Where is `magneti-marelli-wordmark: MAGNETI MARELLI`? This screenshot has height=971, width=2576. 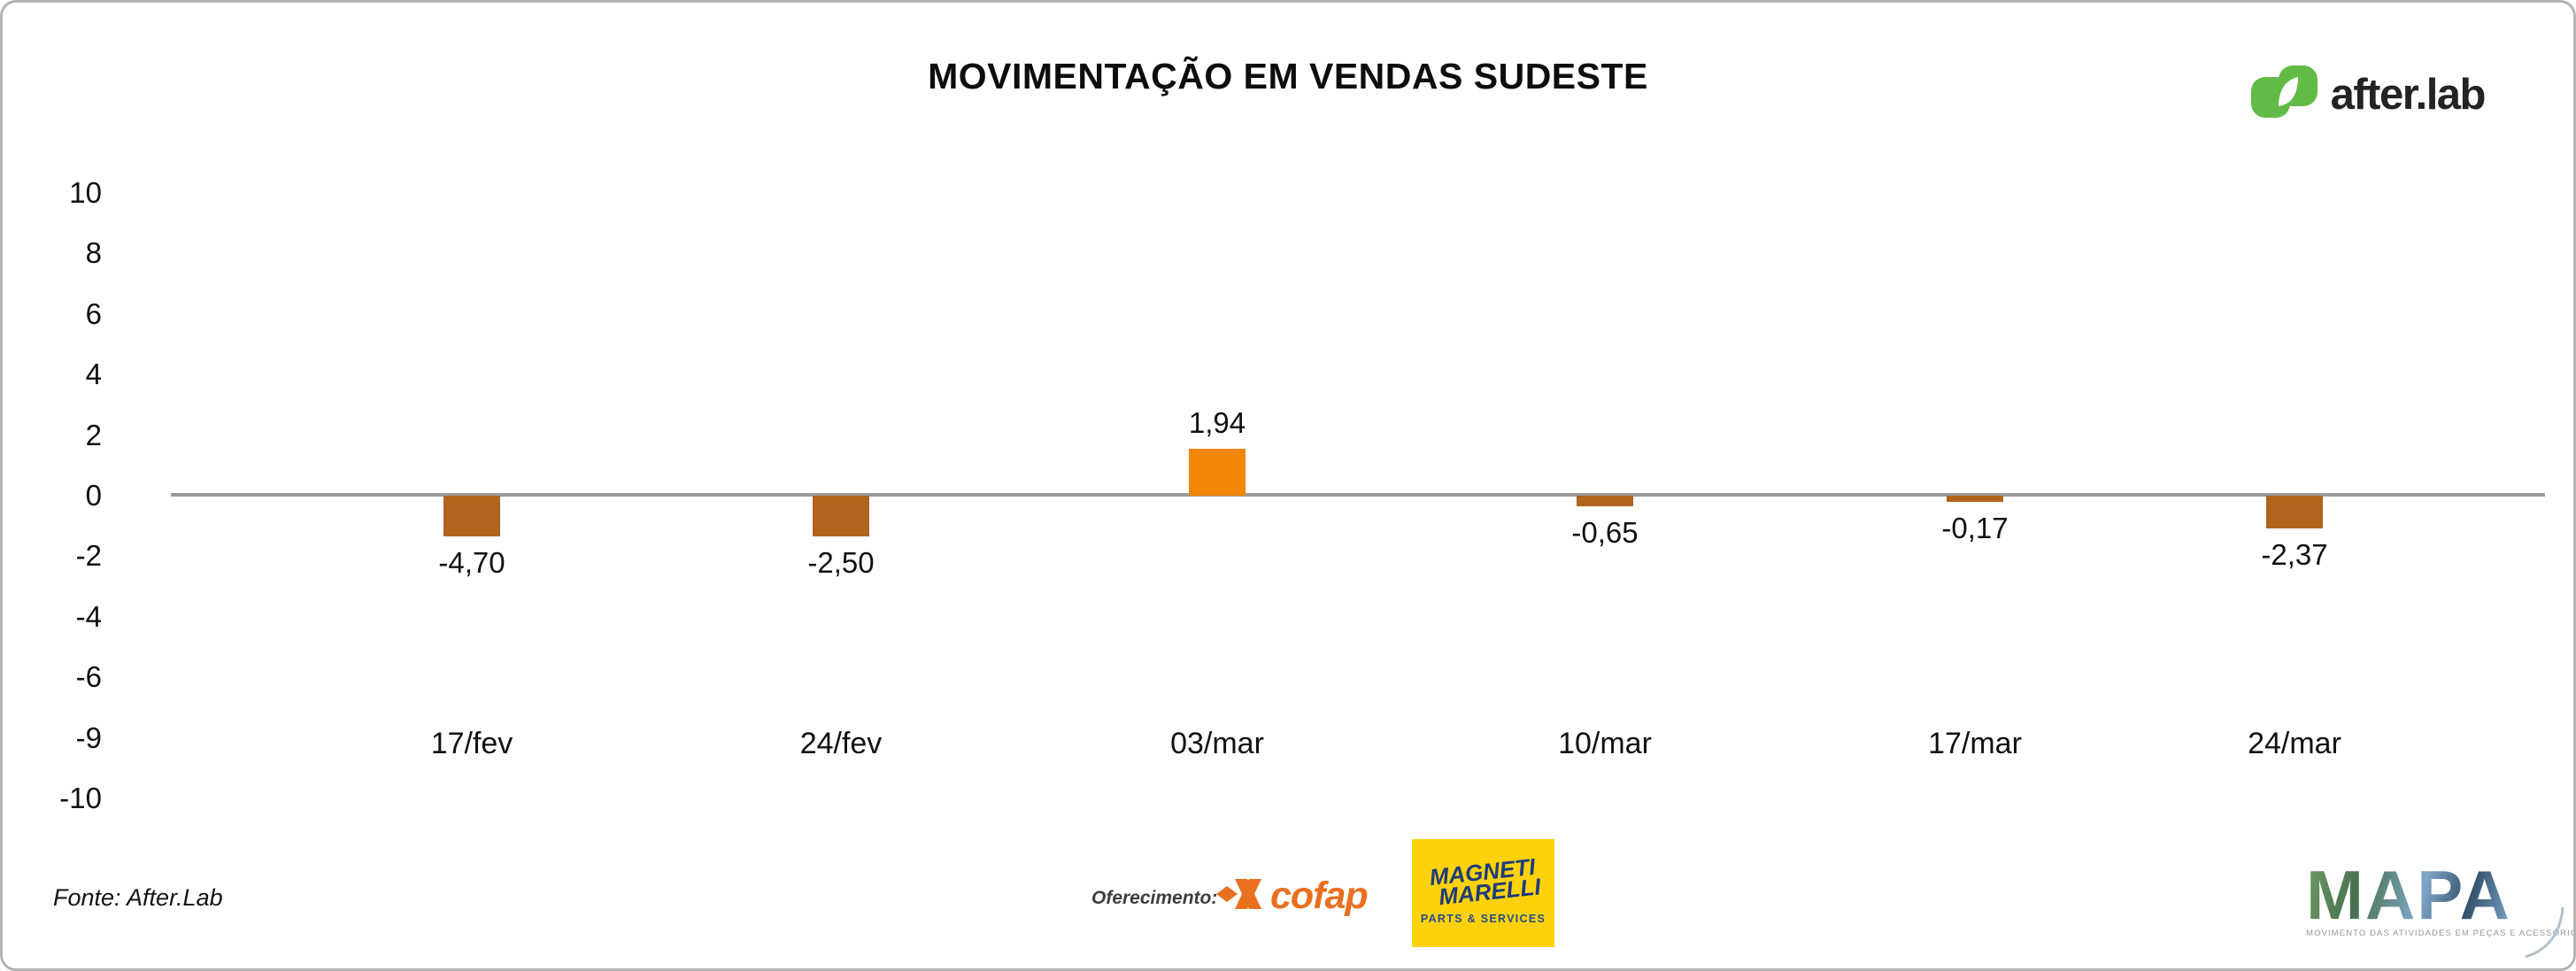
magneti-marelli-wordmark: MAGNETI MARELLI is located at coordinates (1483, 880).